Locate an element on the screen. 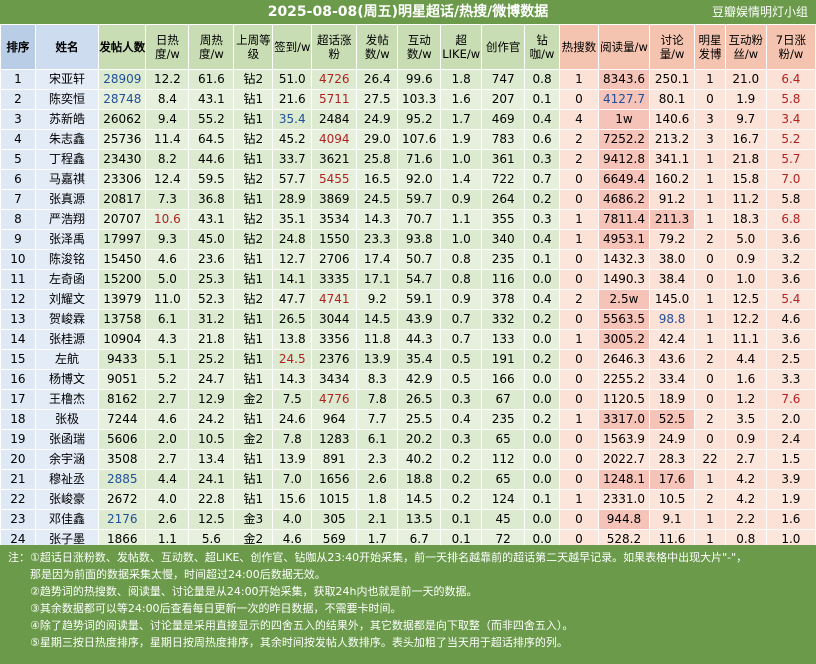  table-cell: 3508 is located at coordinates (122, 459).